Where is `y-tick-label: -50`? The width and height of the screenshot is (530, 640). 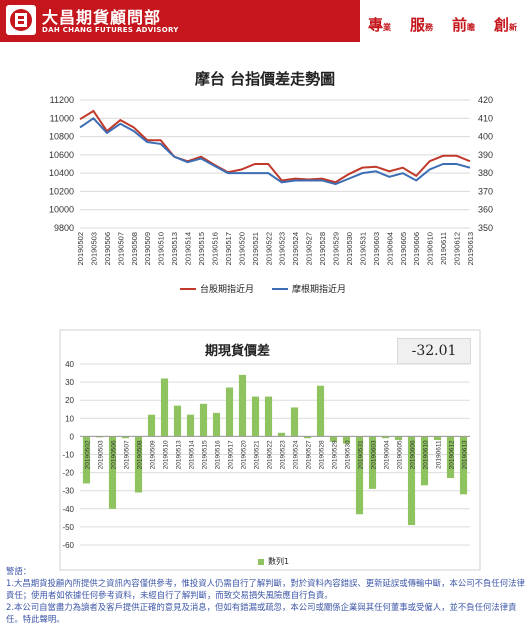
y-tick-label: -50 is located at coordinates (68, 527).